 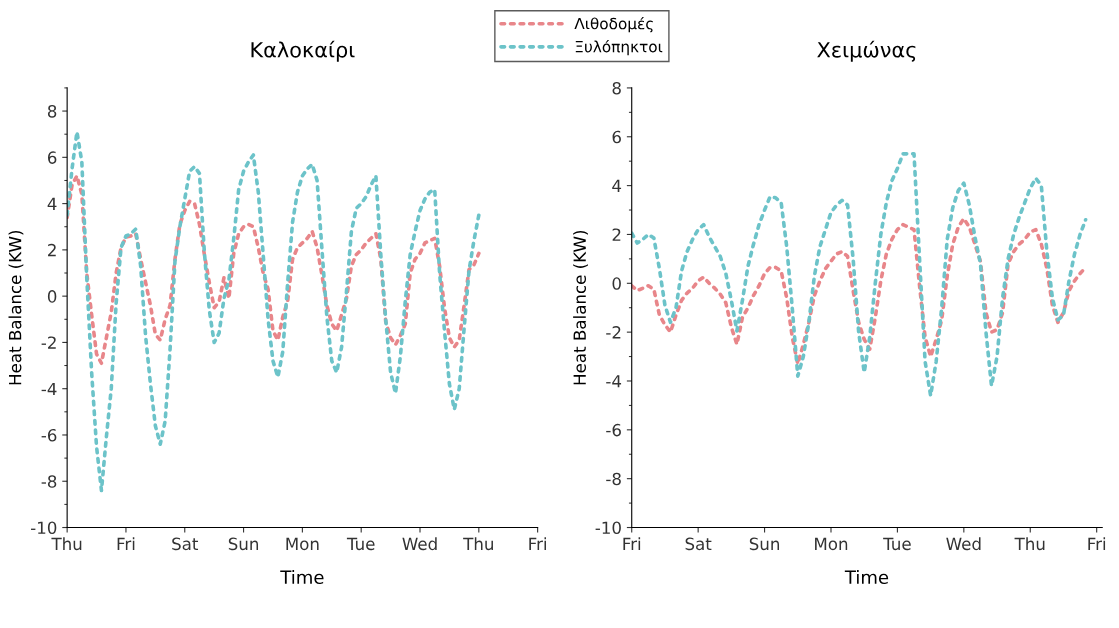 I want to click on chart-title: Χειμώνας, so click(x=866, y=51).